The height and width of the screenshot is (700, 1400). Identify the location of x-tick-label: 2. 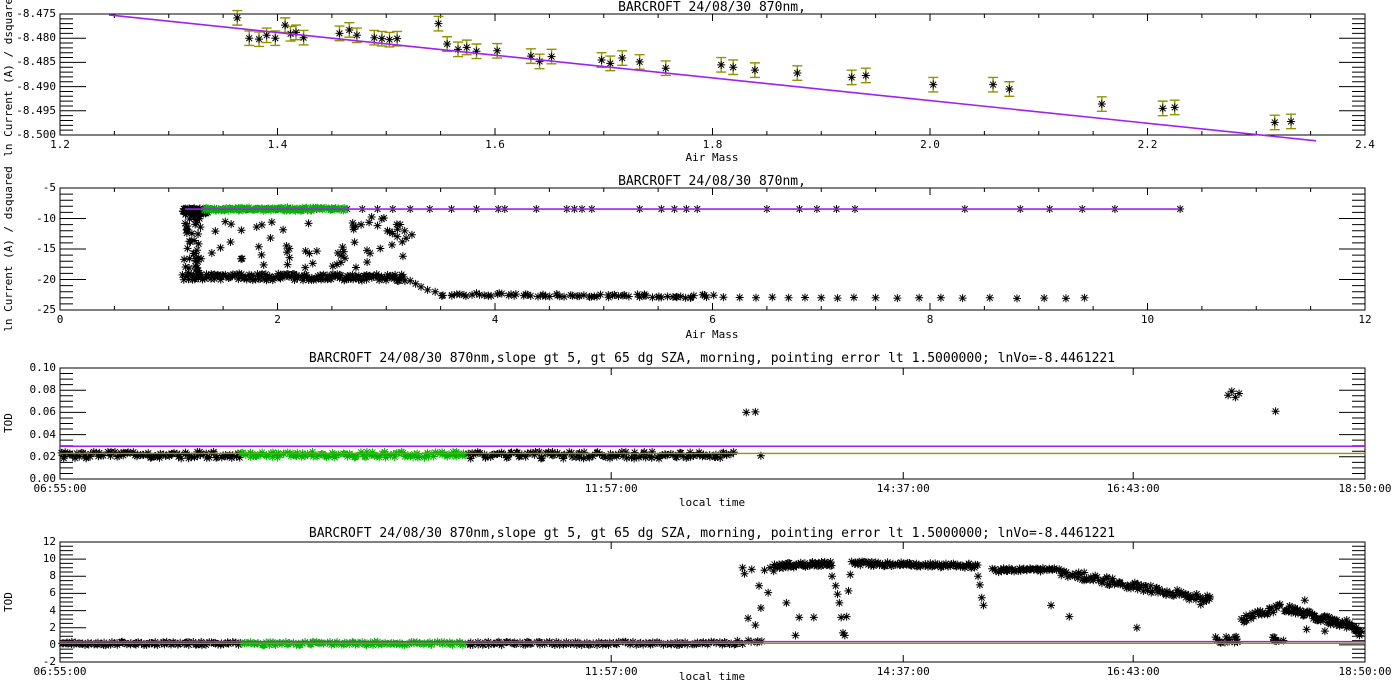
(277, 319).